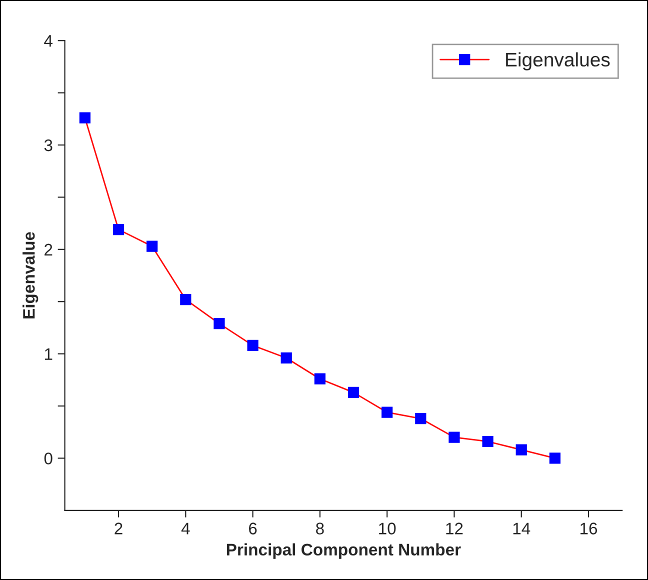  Describe the element at coordinates (48, 354) in the screenshot. I see `y-tick-label: 1` at that location.